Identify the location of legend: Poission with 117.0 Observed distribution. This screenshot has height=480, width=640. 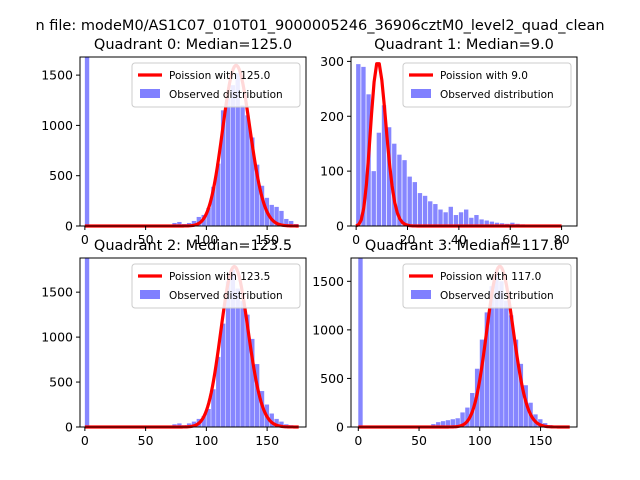
(487, 286).